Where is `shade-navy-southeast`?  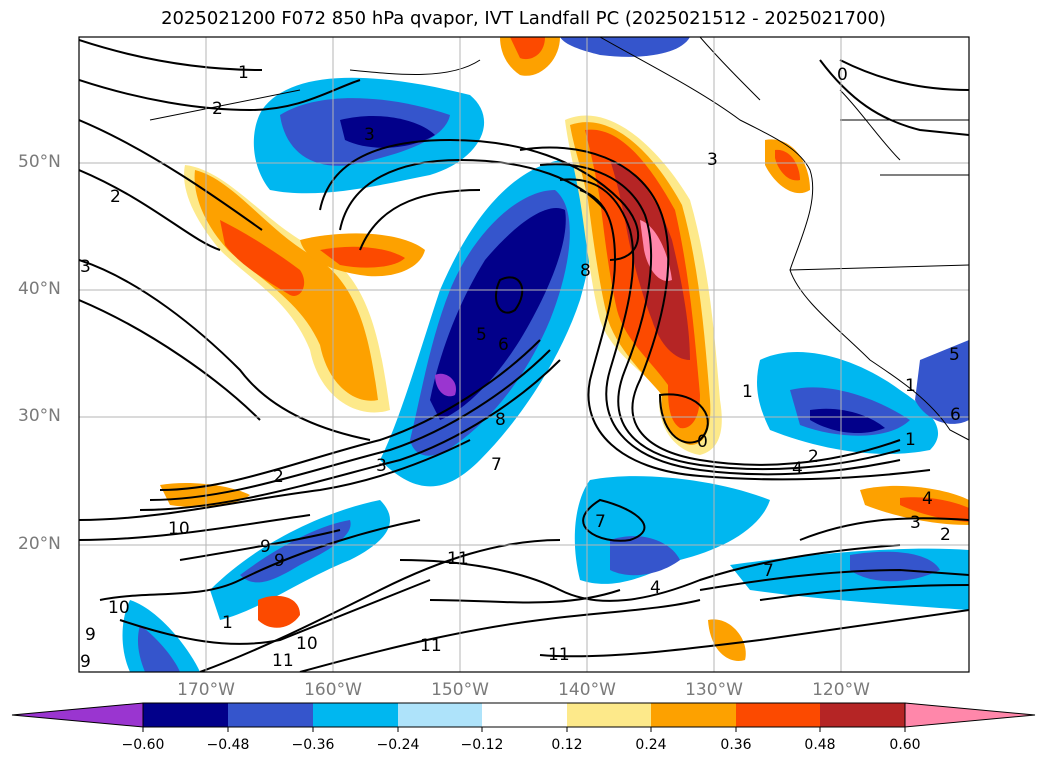
shade-navy-southeast is located at coordinates (645, 556).